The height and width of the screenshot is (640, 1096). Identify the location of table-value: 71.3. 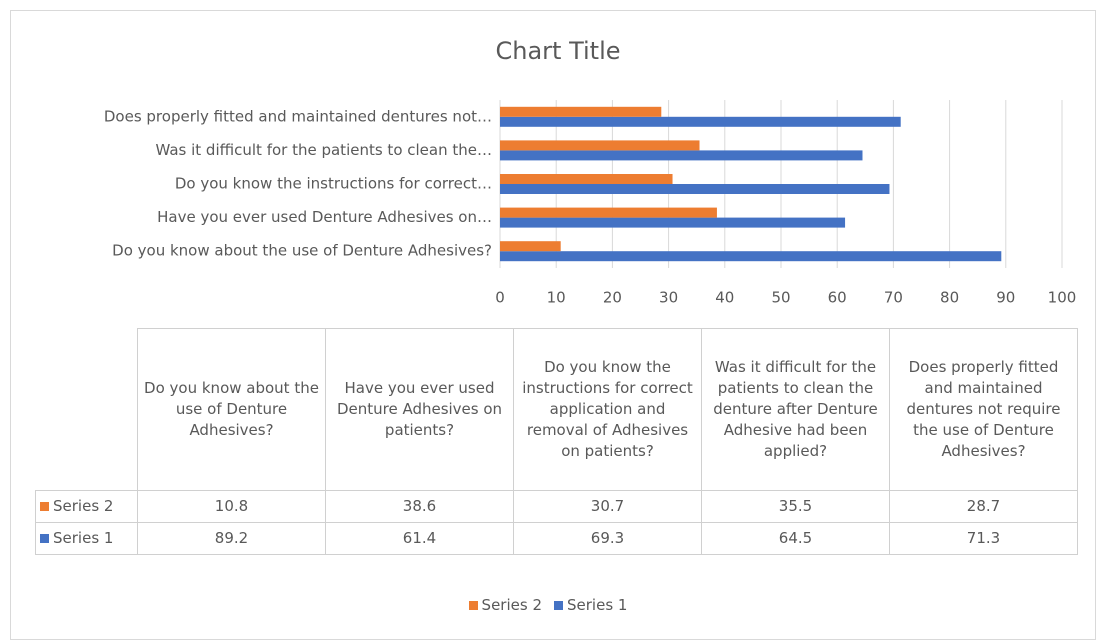
(983, 538).